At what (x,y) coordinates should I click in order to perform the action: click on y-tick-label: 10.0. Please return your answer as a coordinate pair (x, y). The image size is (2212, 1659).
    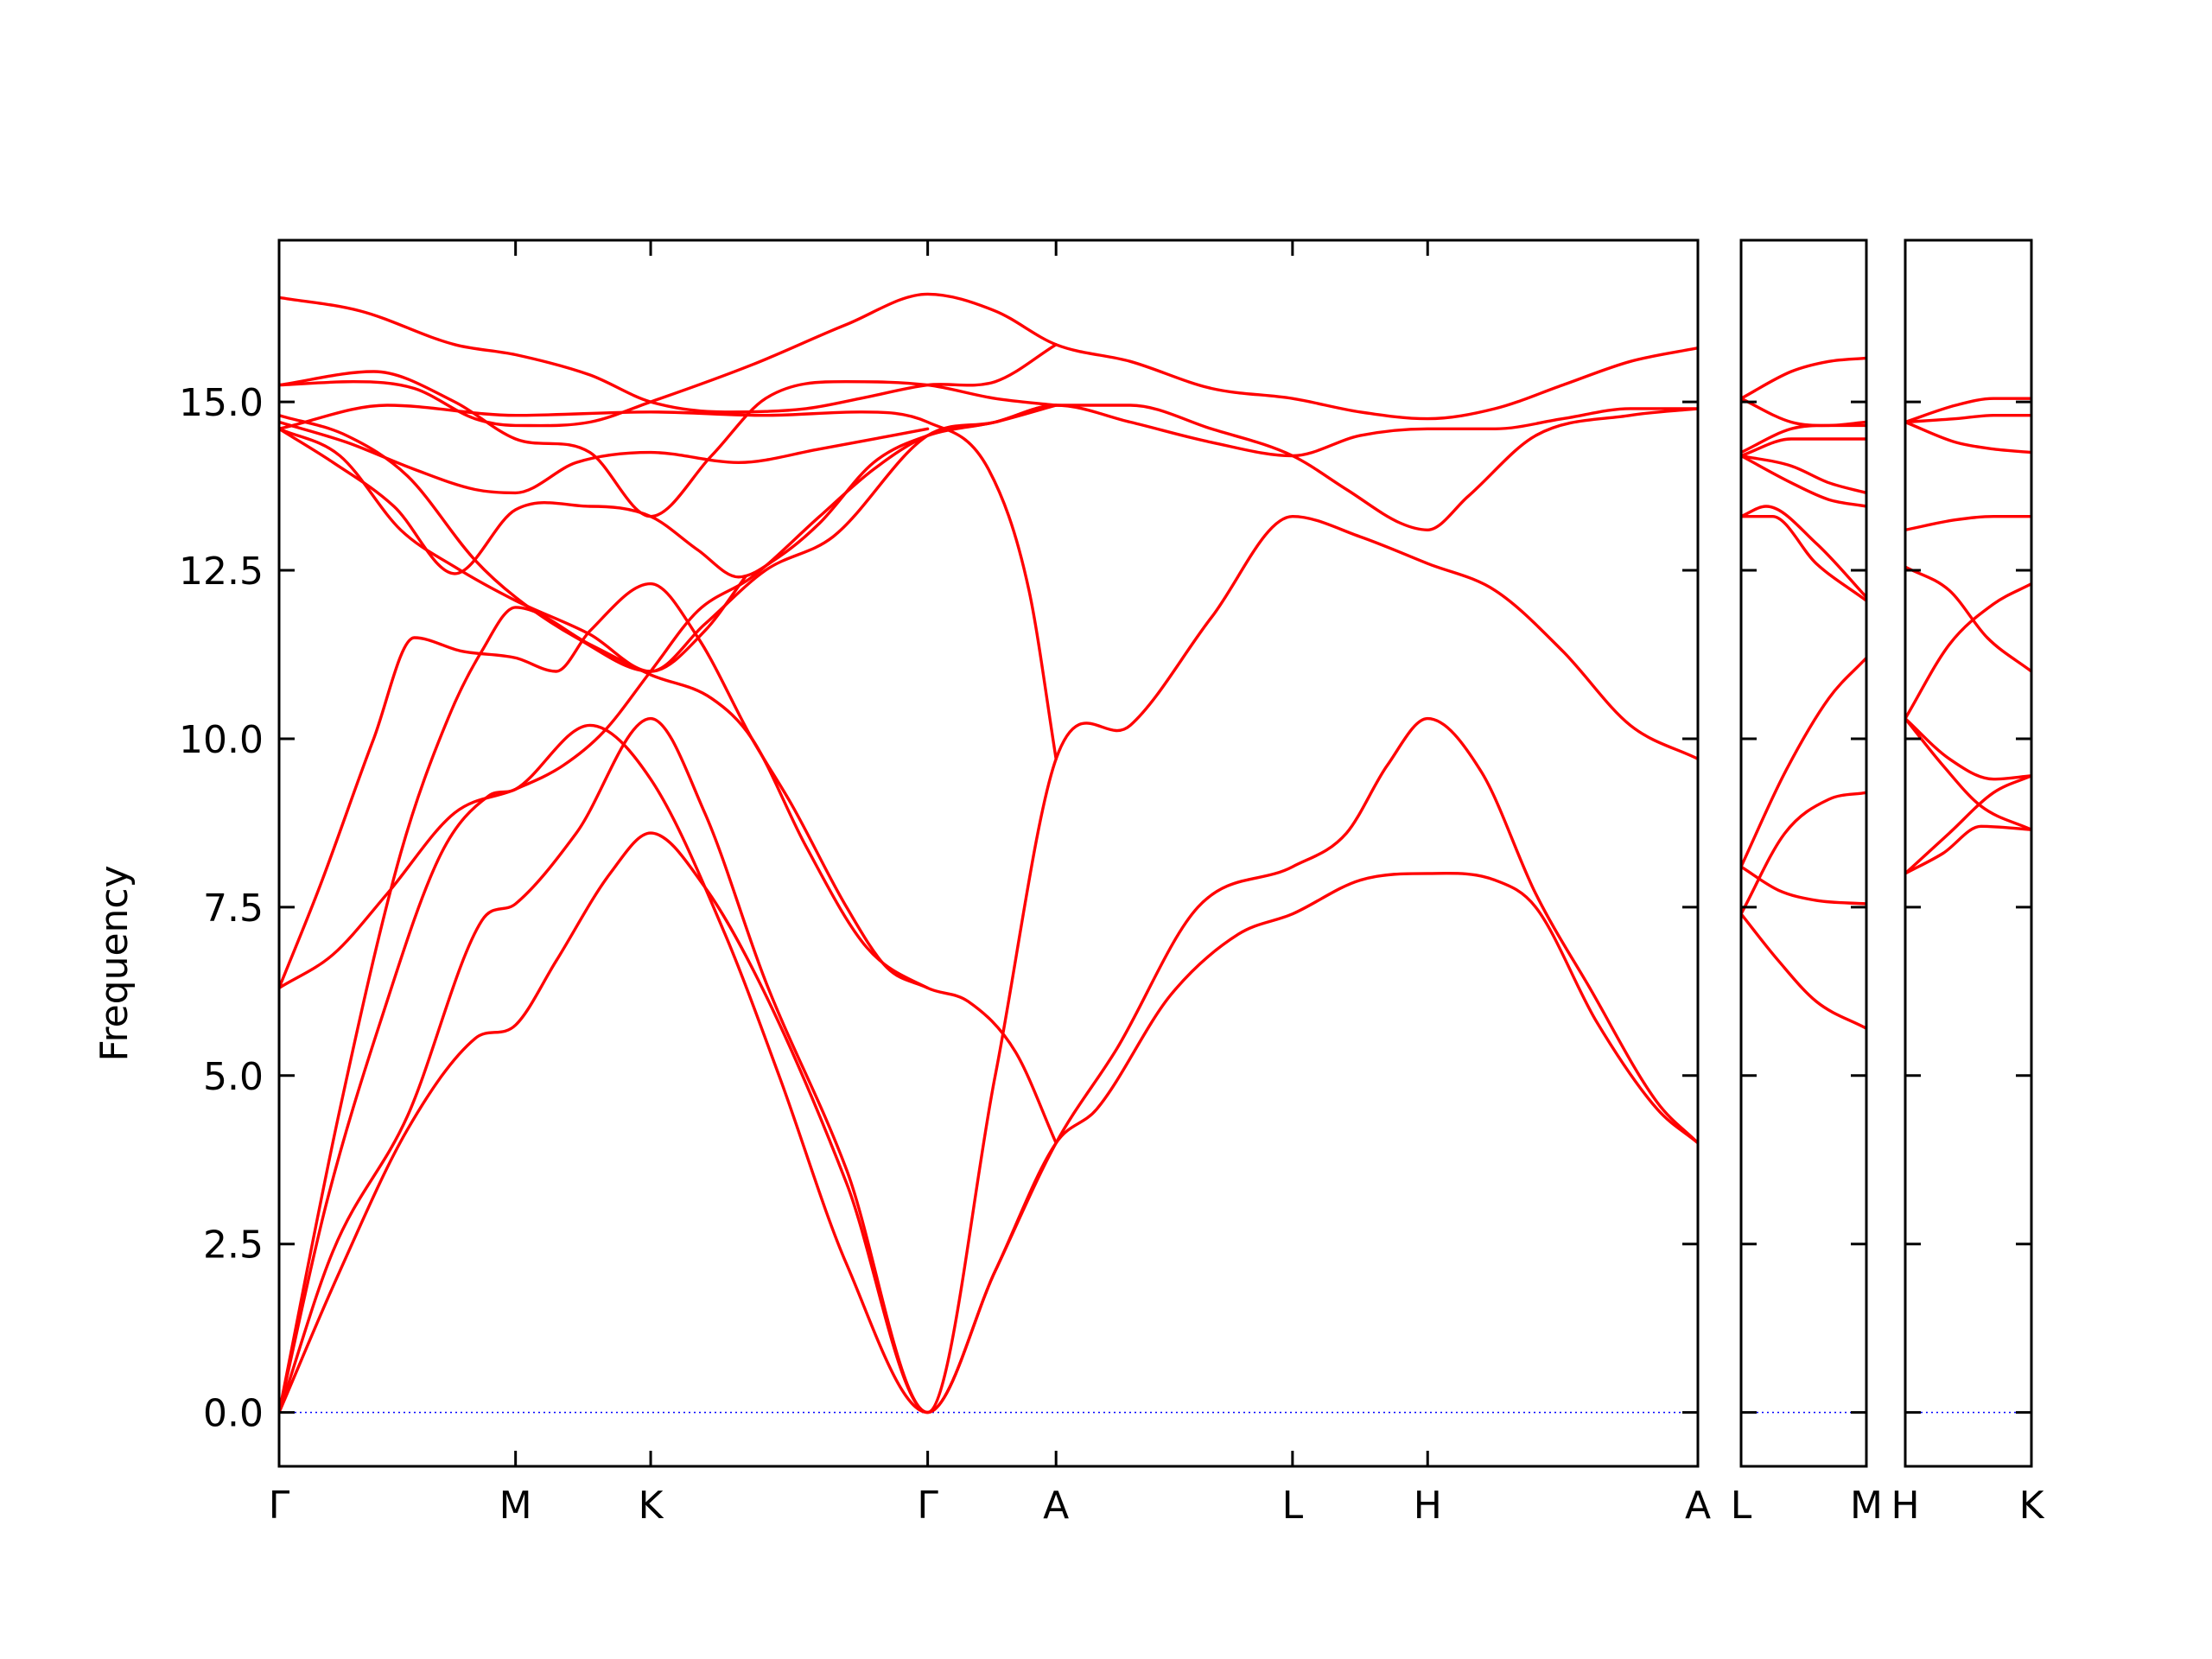
    Looking at the image, I should click on (221, 740).